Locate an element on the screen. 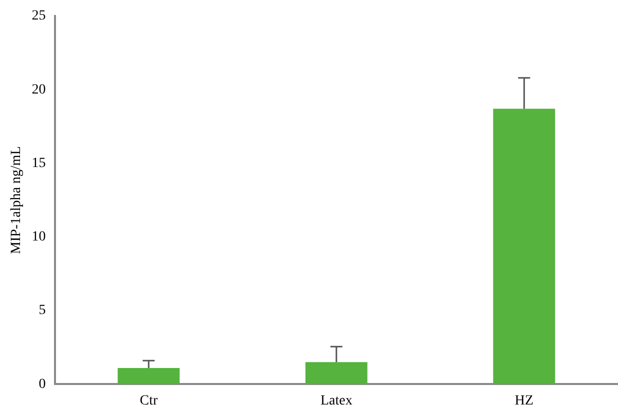 The width and height of the screenshot is (618, 419). y-tick-label: 5 is located at coordinates (42, 310).